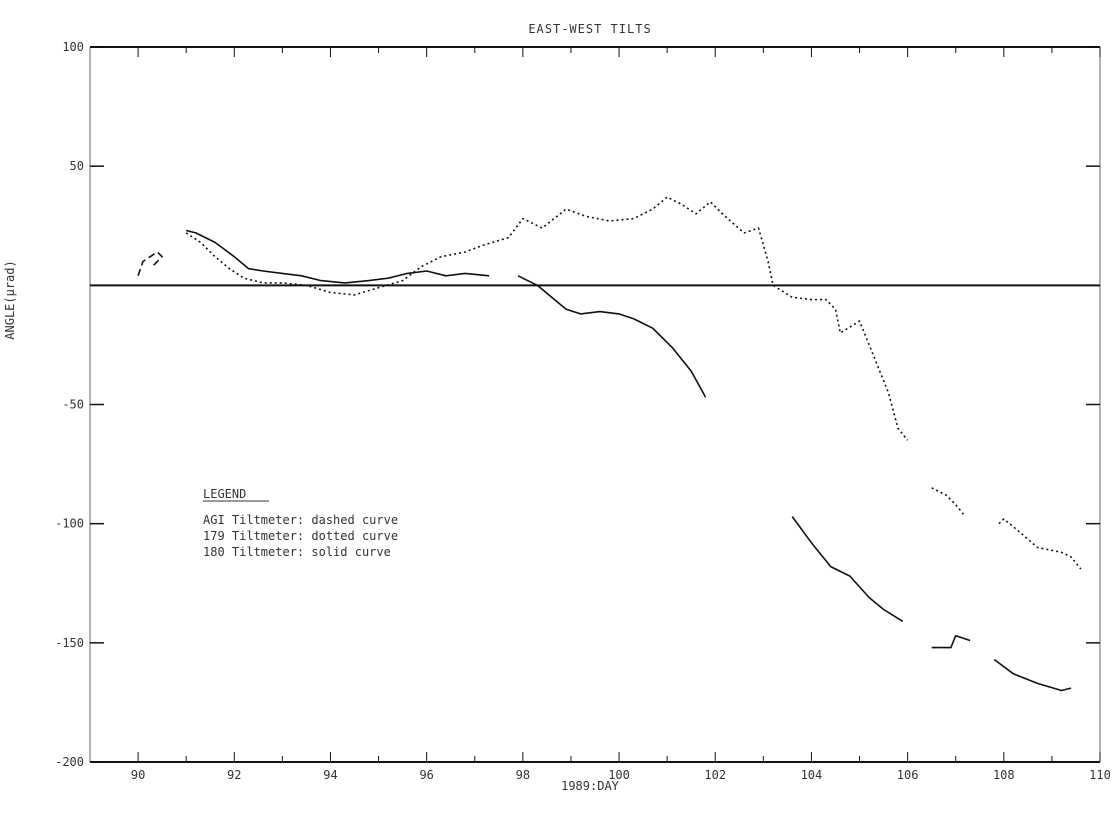 This screenshot has width=1114, height=822. I want to click on x-tick-label-1: 92, so click(234, 775).